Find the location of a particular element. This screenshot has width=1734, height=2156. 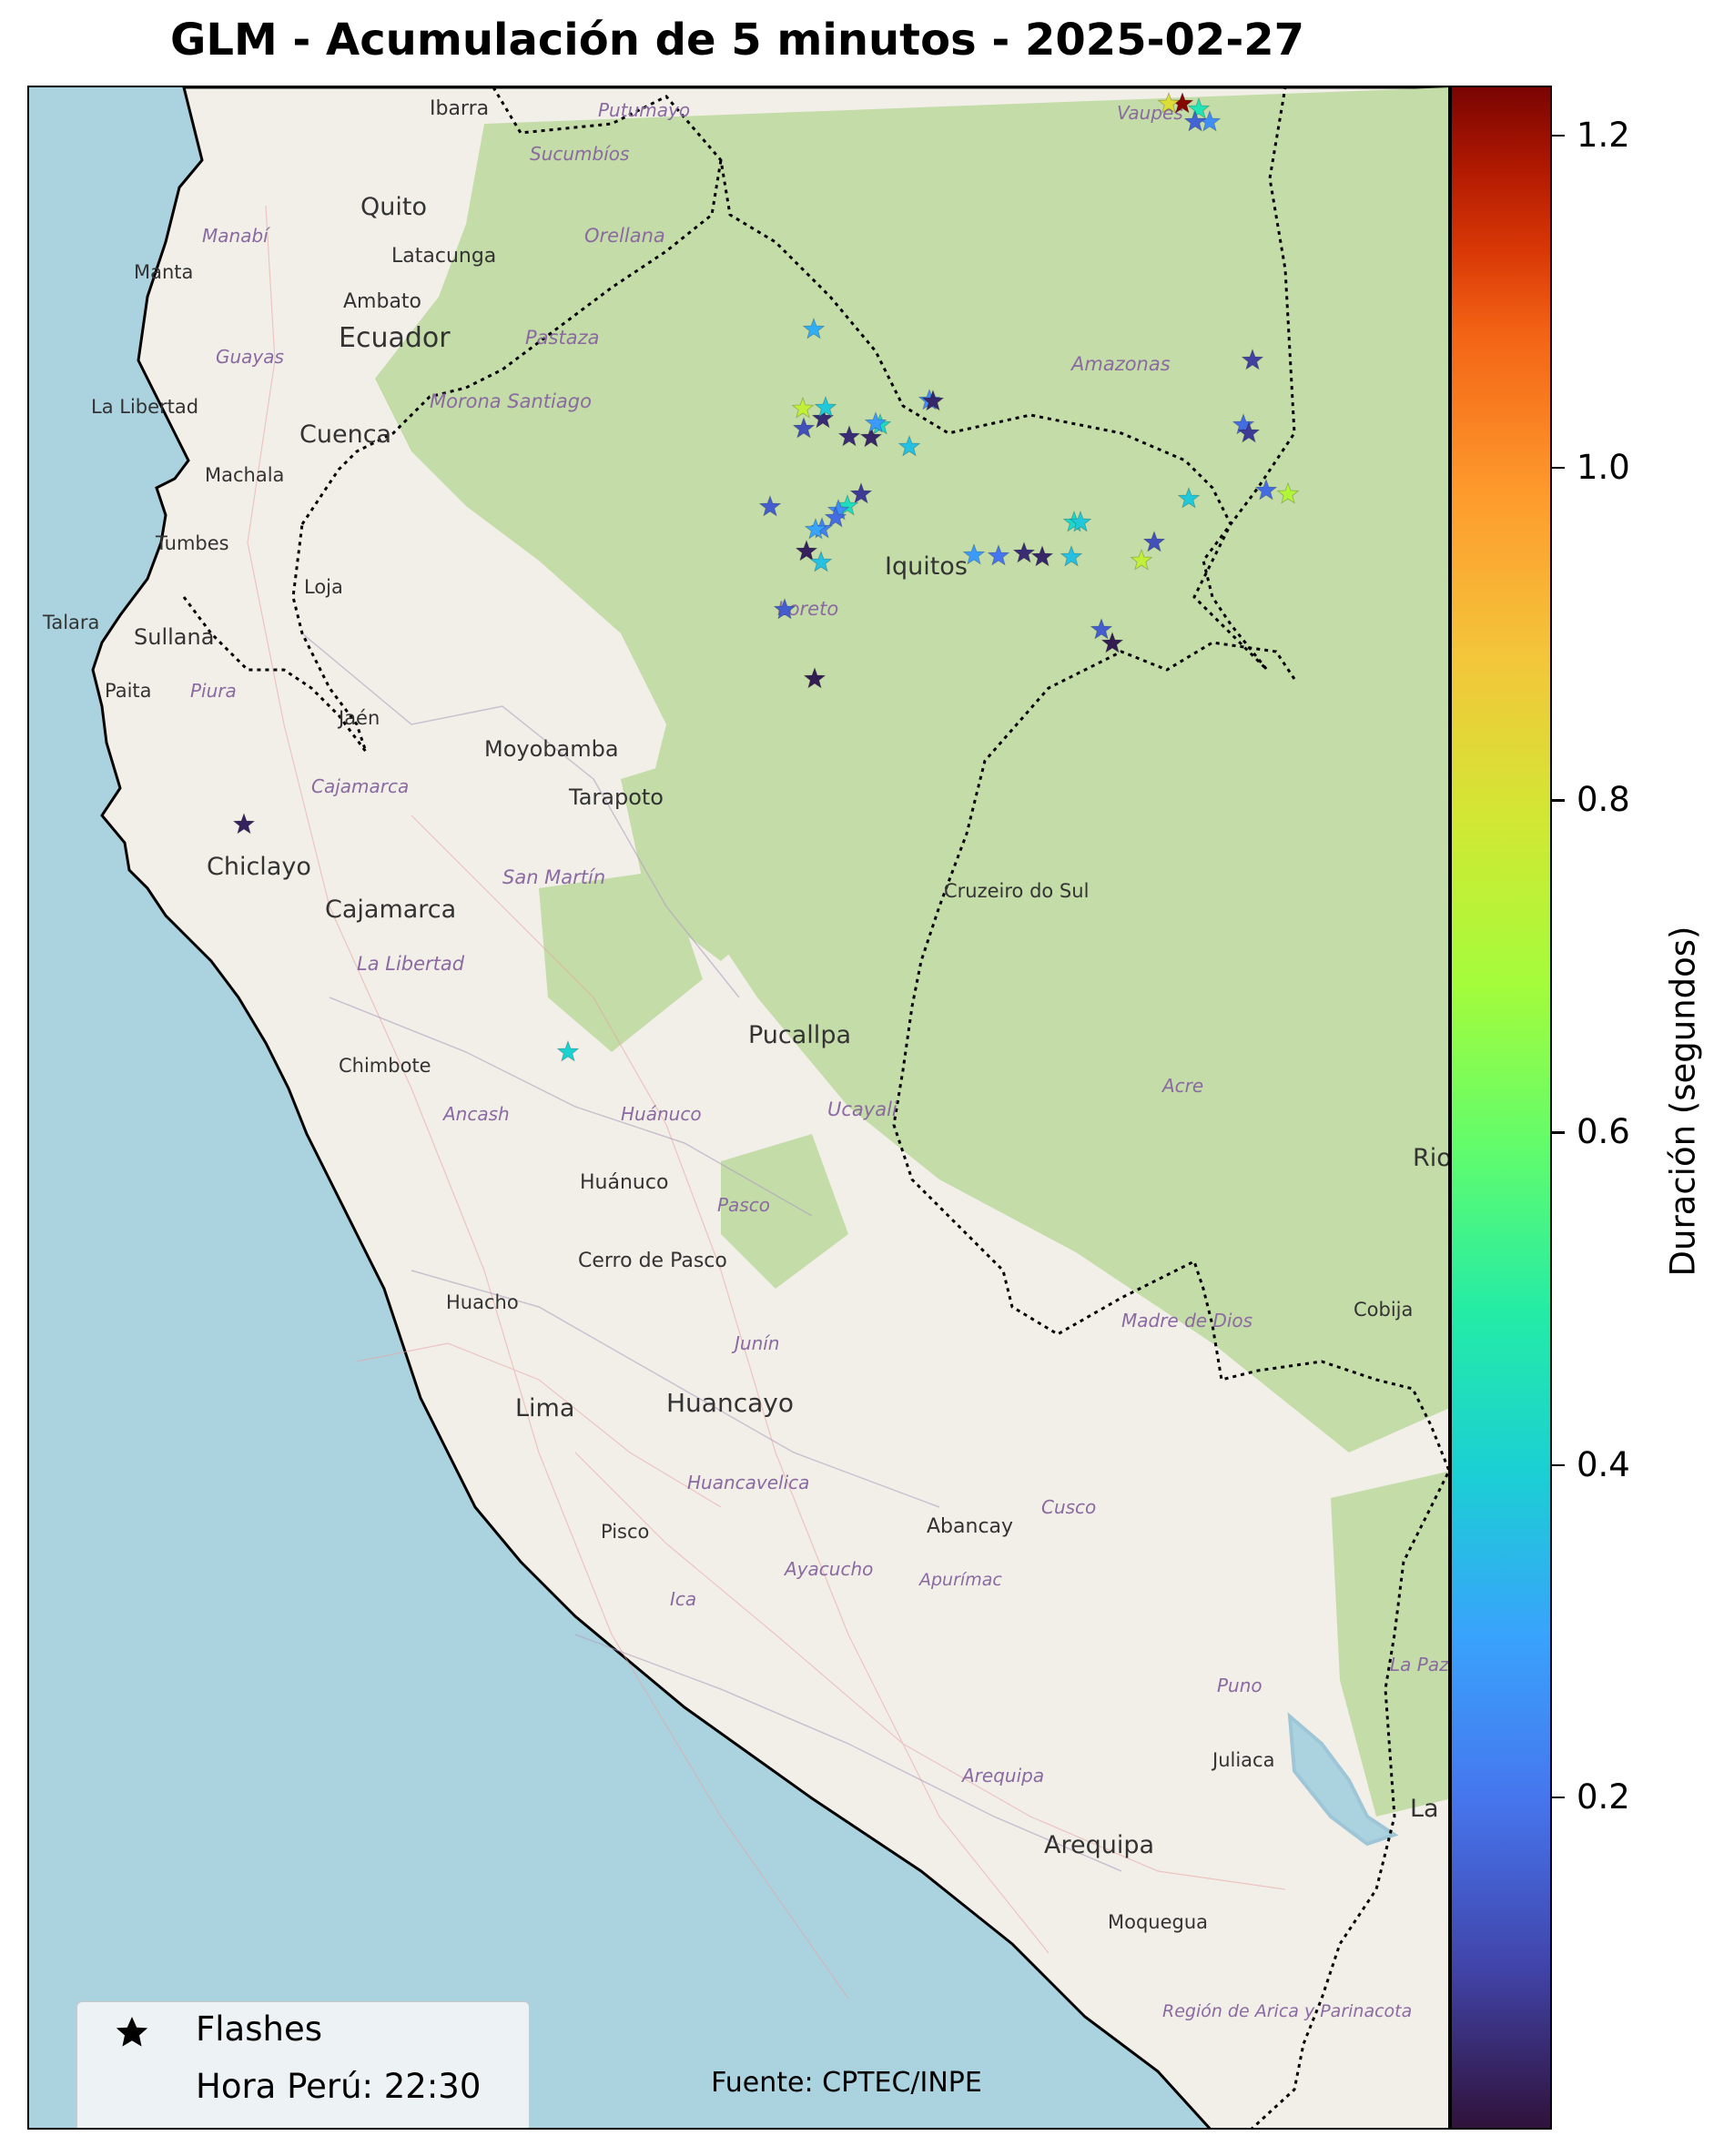

region-label: Pastaza is located at coordinates (562, 338).